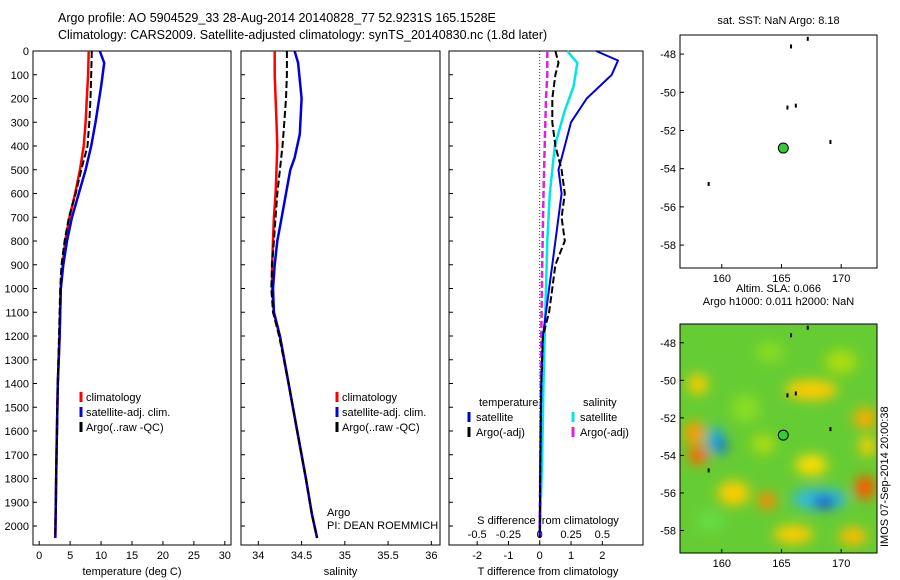  What do you see at coordinates (26, 52) in the screenshot?
I see `y-tick-label: 0` at bounding box center [26, 52].